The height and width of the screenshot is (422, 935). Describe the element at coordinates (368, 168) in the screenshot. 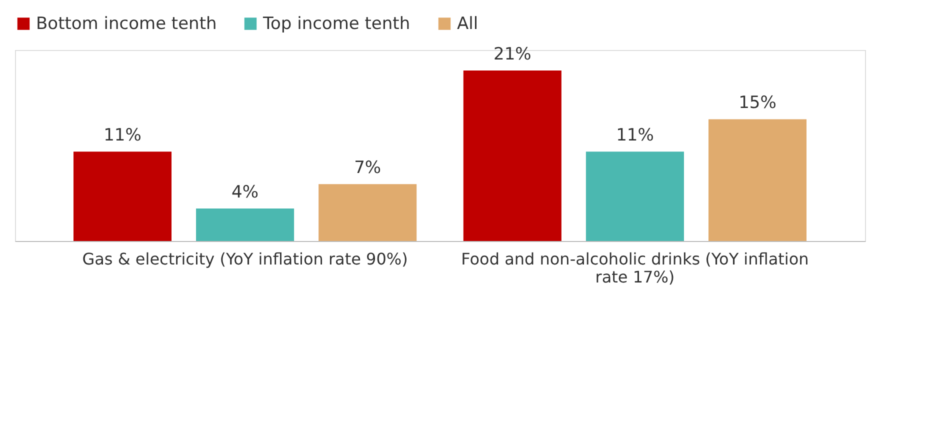

I see `data-label: 7%` at that location.